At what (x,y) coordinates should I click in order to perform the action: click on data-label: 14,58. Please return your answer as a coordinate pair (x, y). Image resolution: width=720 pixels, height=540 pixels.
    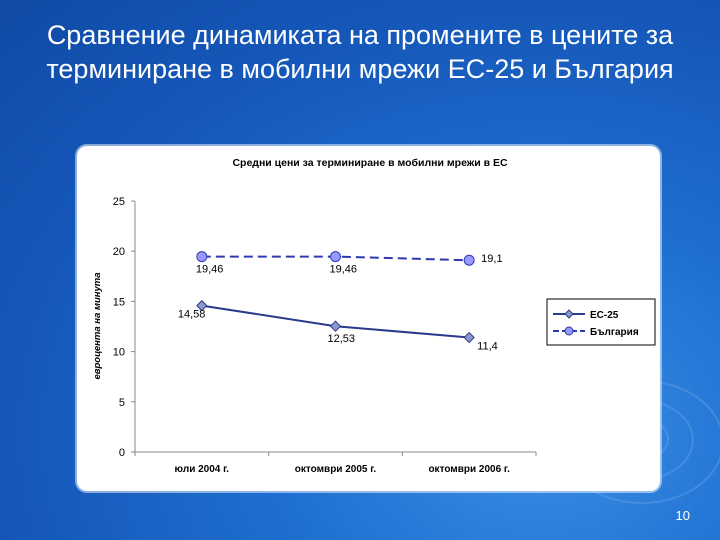
    Looking at the image, I should click on (192, 315).